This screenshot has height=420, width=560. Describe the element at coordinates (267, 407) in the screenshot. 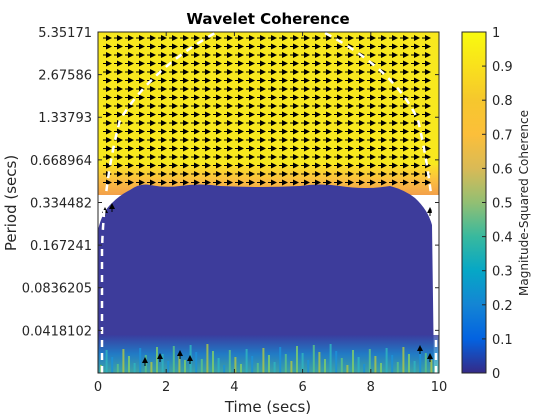

I see `x-axis-label: Time (secs)` at that location.